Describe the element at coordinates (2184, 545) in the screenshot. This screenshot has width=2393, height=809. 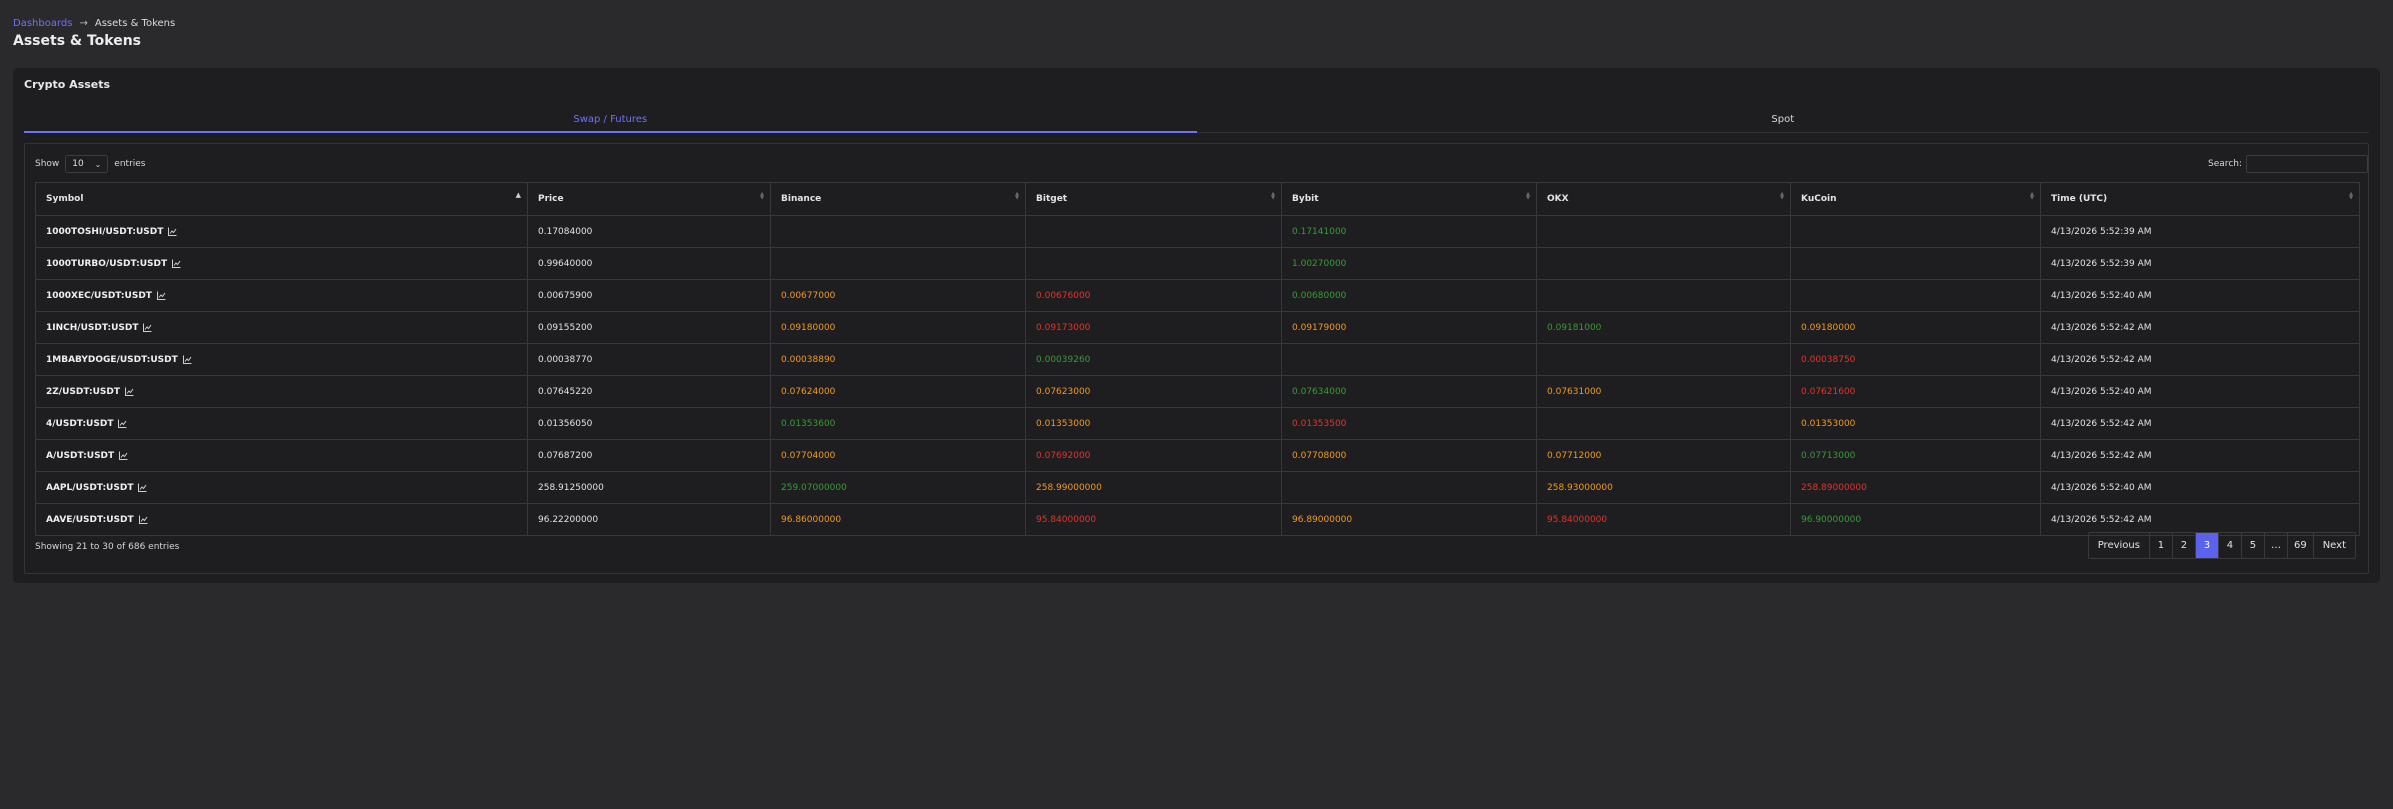
I see `pagination-page-2: 2` at that location.